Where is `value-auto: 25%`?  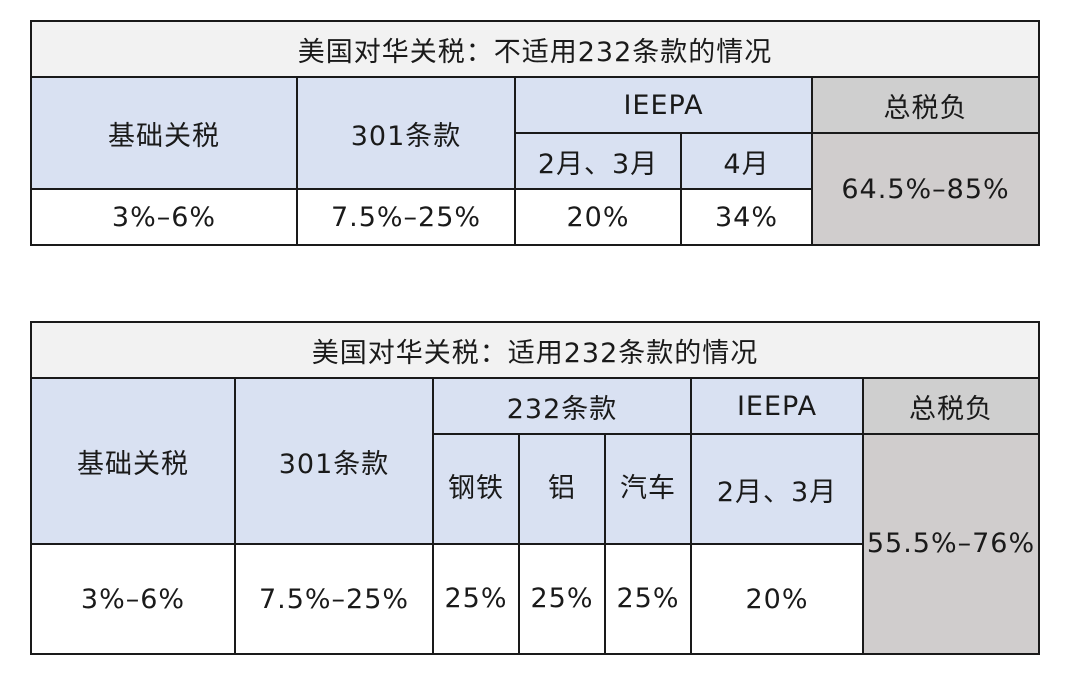 value-auto: 25% is located at coordinates (648, 599).